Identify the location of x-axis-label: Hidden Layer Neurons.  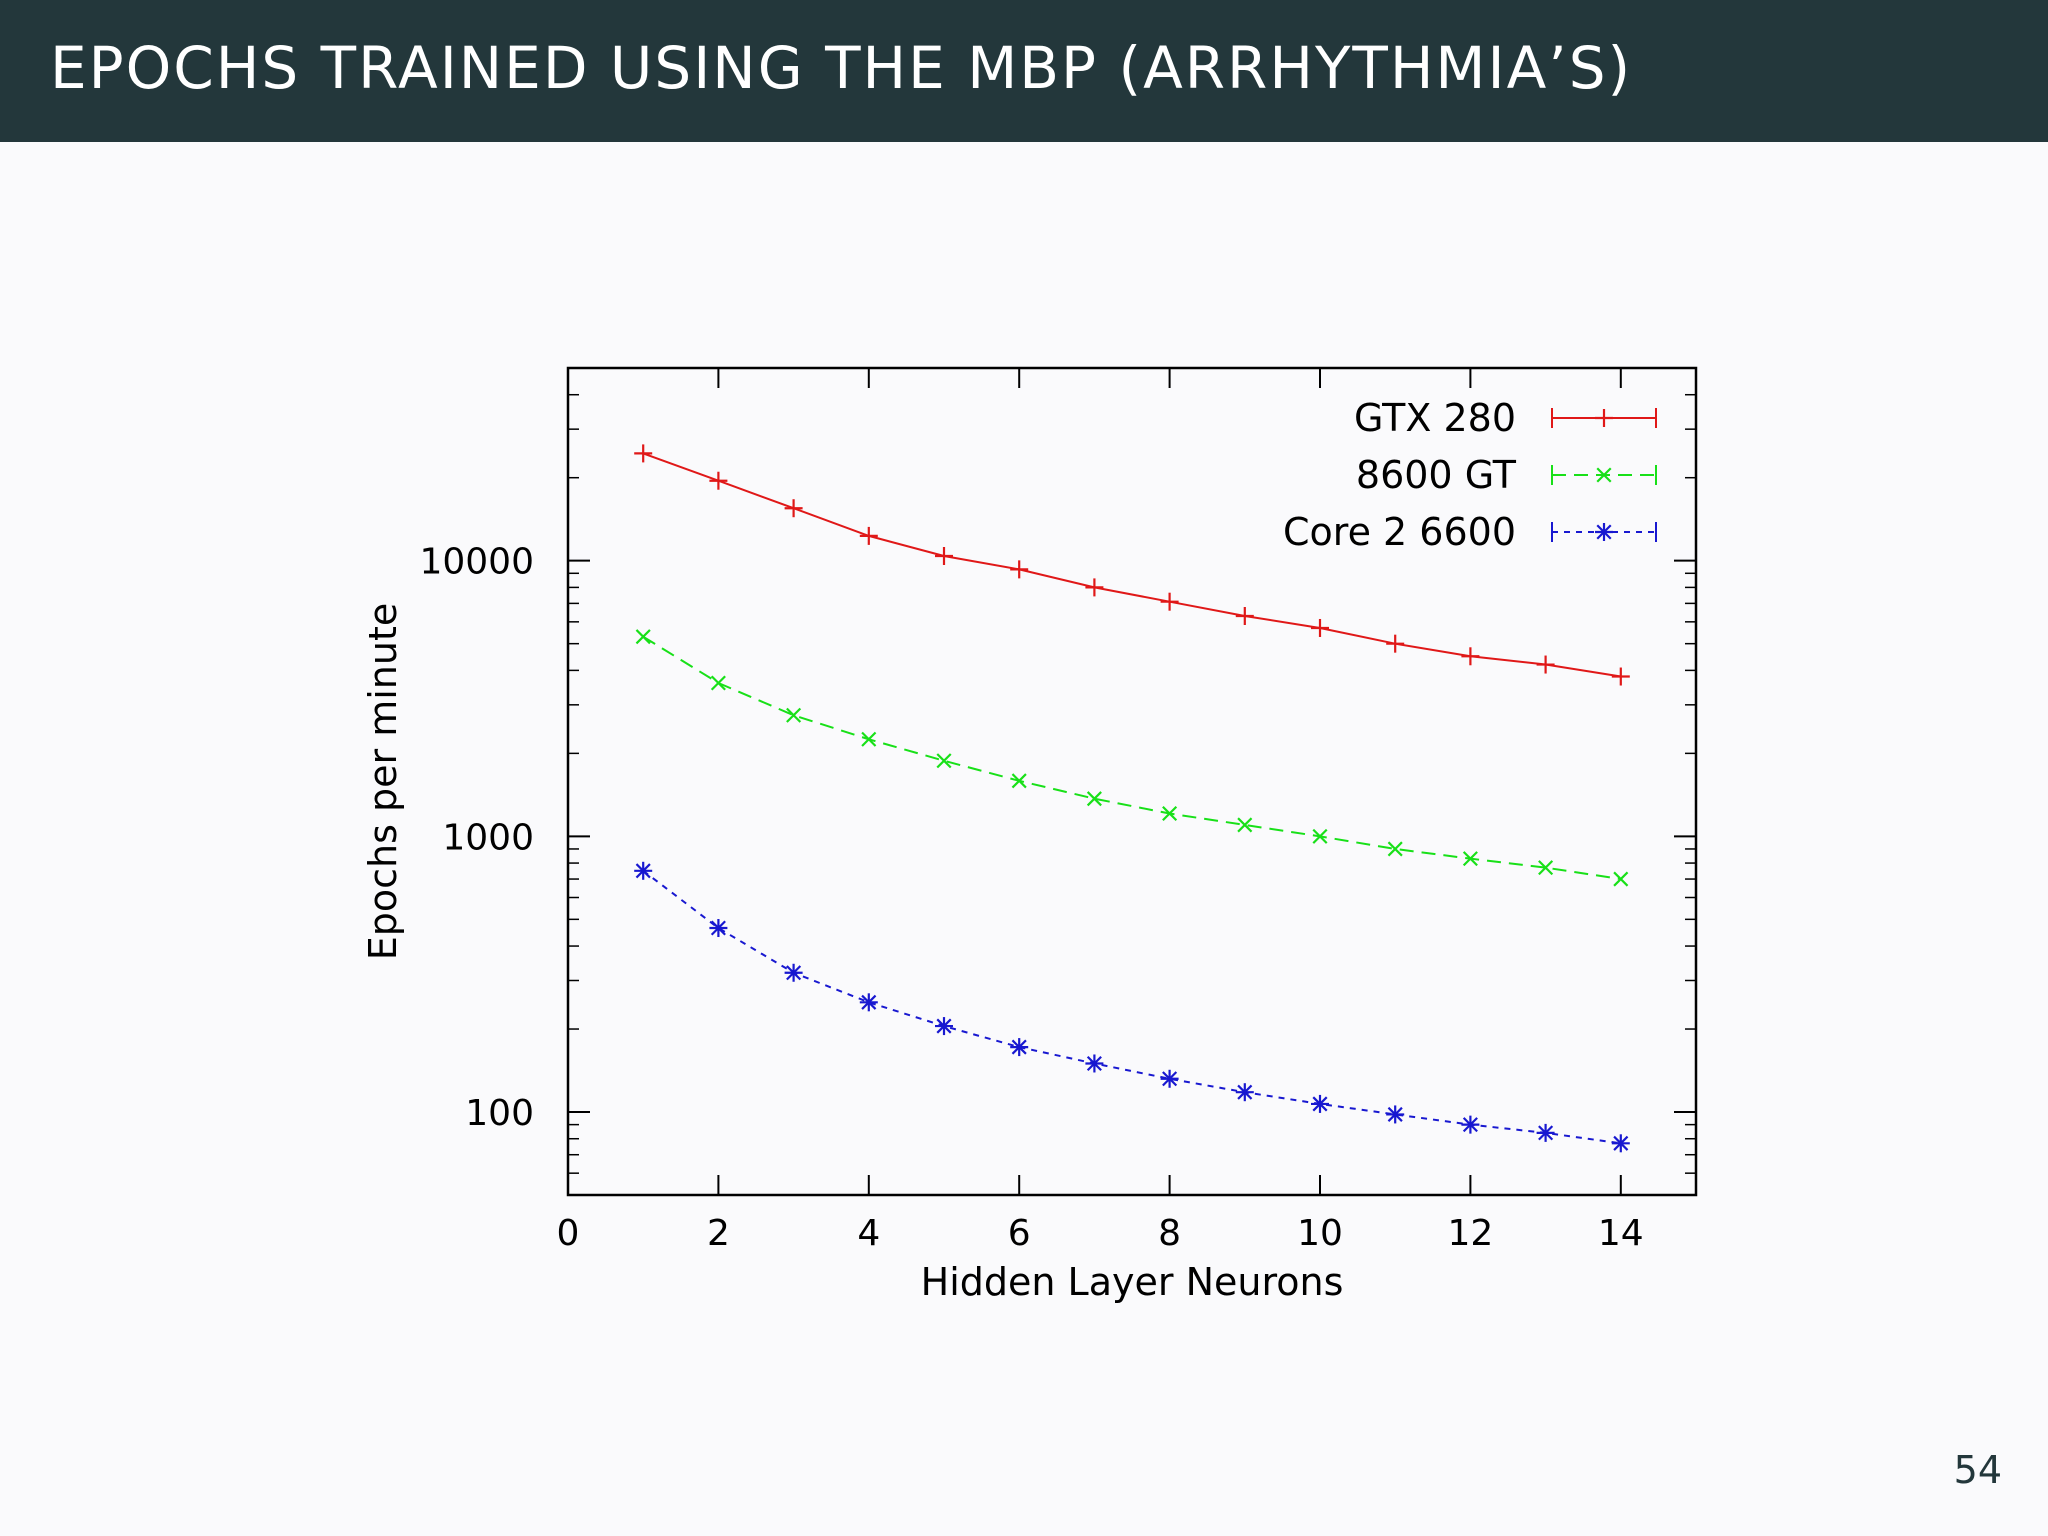
(1132, 1282).